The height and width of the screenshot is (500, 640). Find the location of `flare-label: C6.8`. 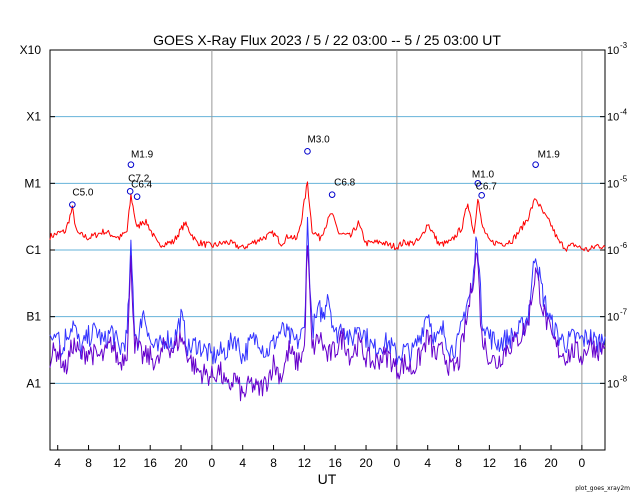

flare-label: C6.8 is located at coordinates (345, 183).